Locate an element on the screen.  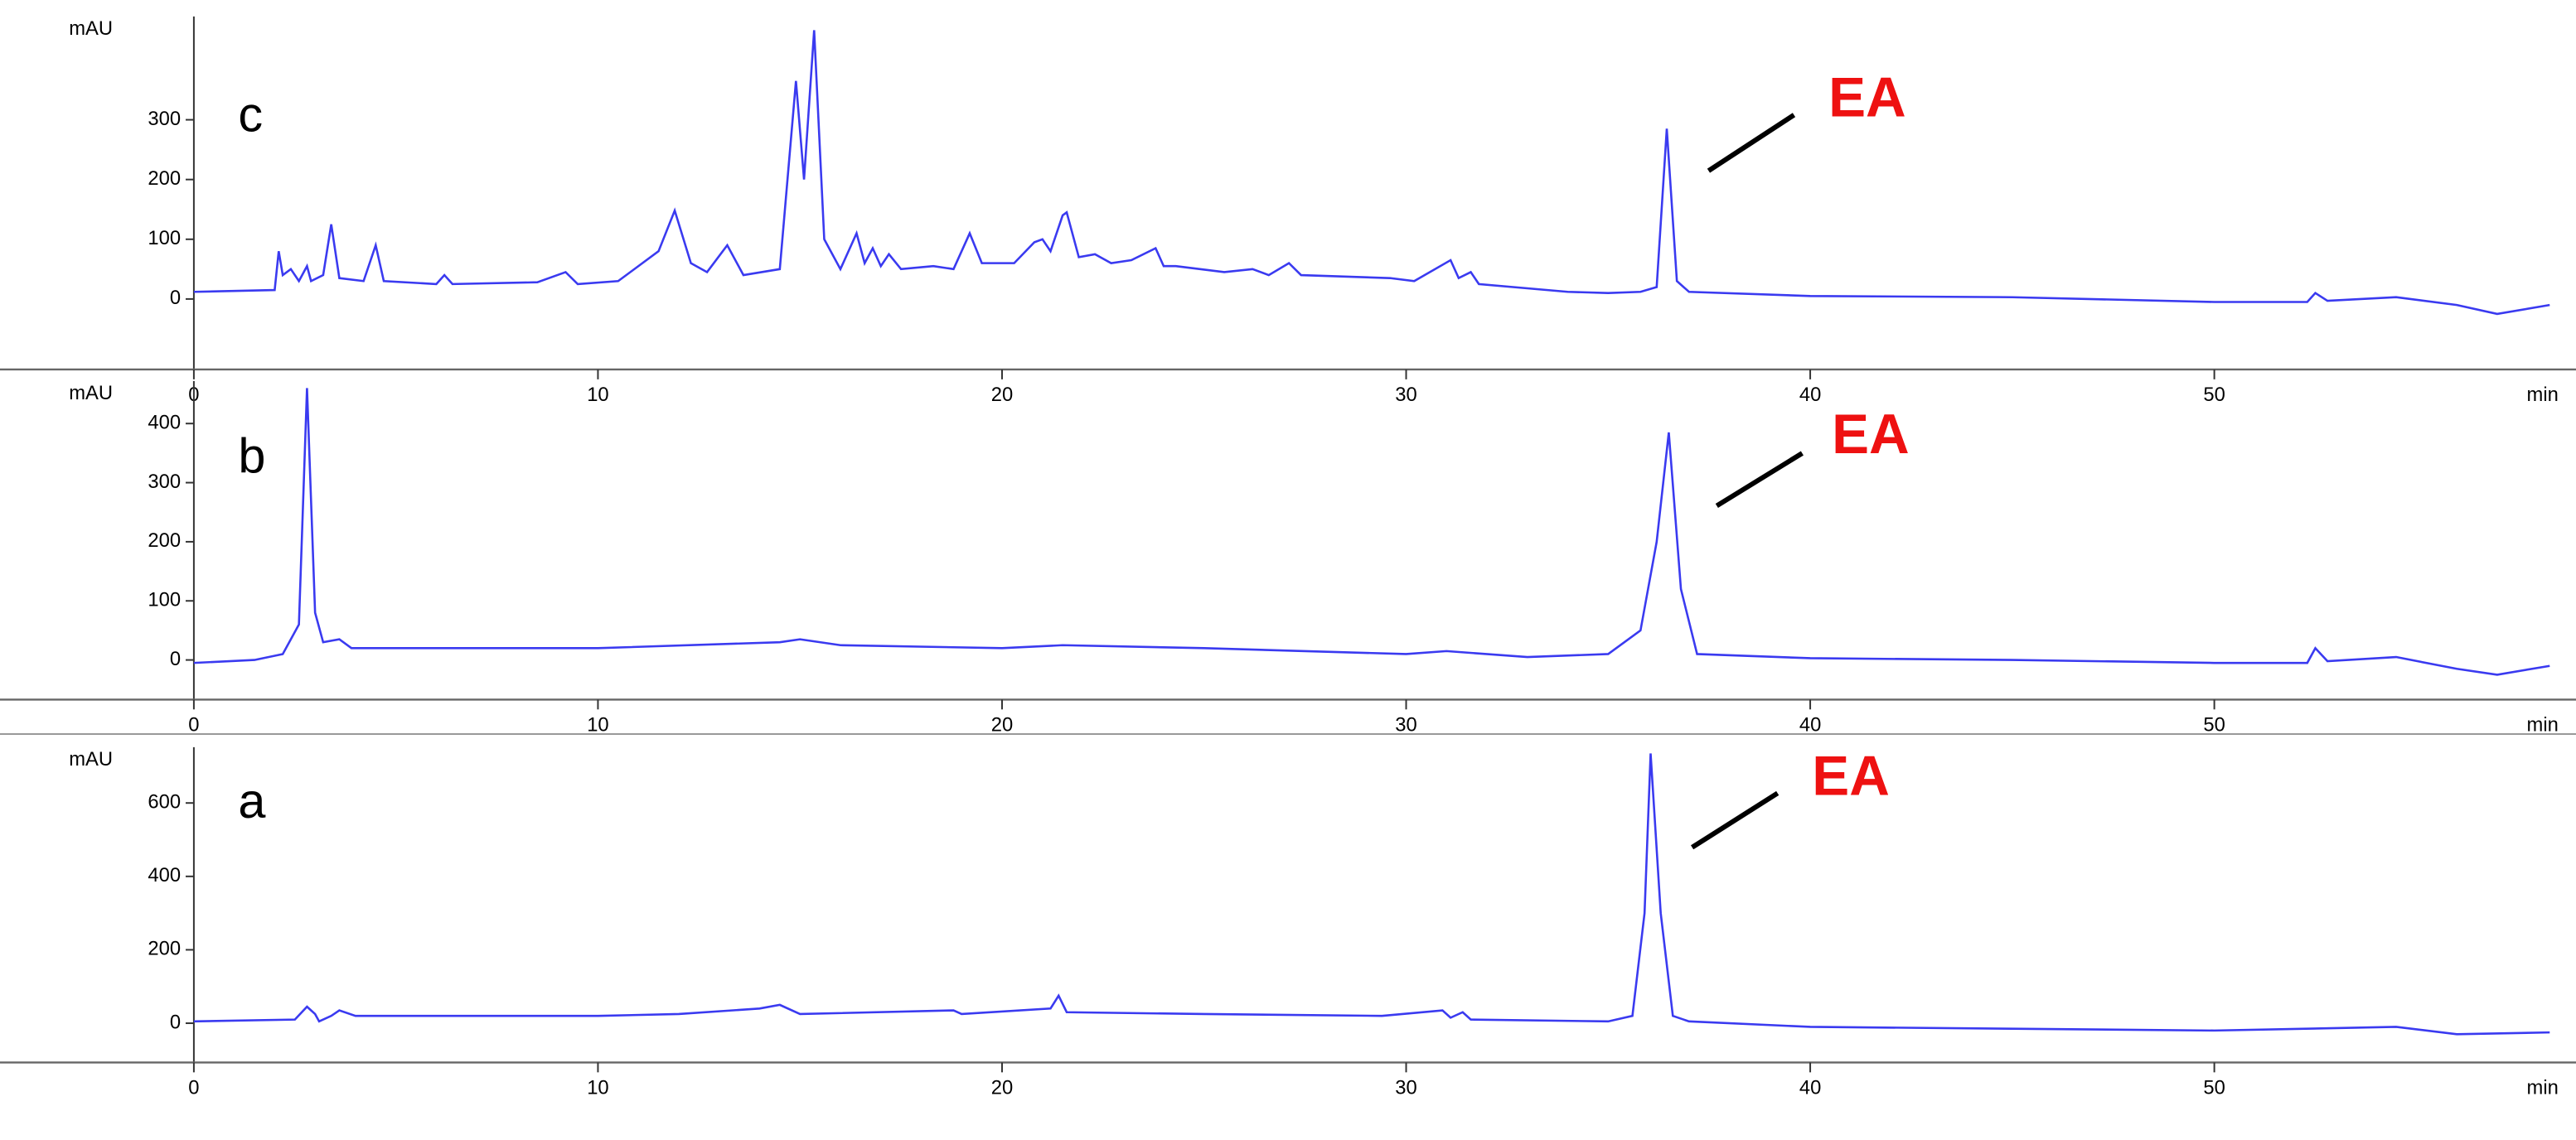
panel-label: b is located at coordinates (251, 456).